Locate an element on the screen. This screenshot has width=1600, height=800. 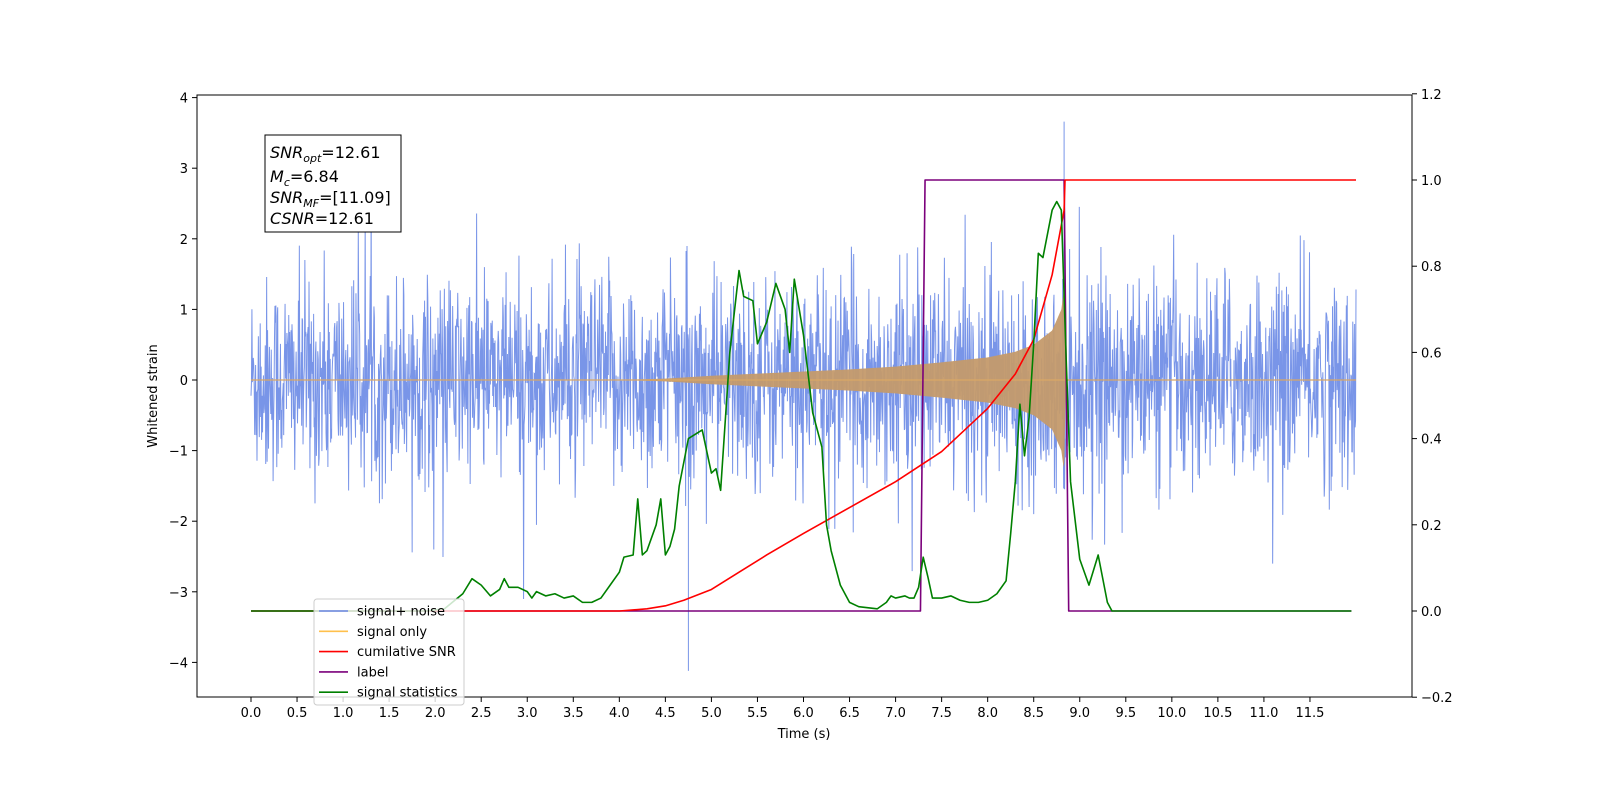
legend-label: signal statistics is located at coordinates (407, 693).